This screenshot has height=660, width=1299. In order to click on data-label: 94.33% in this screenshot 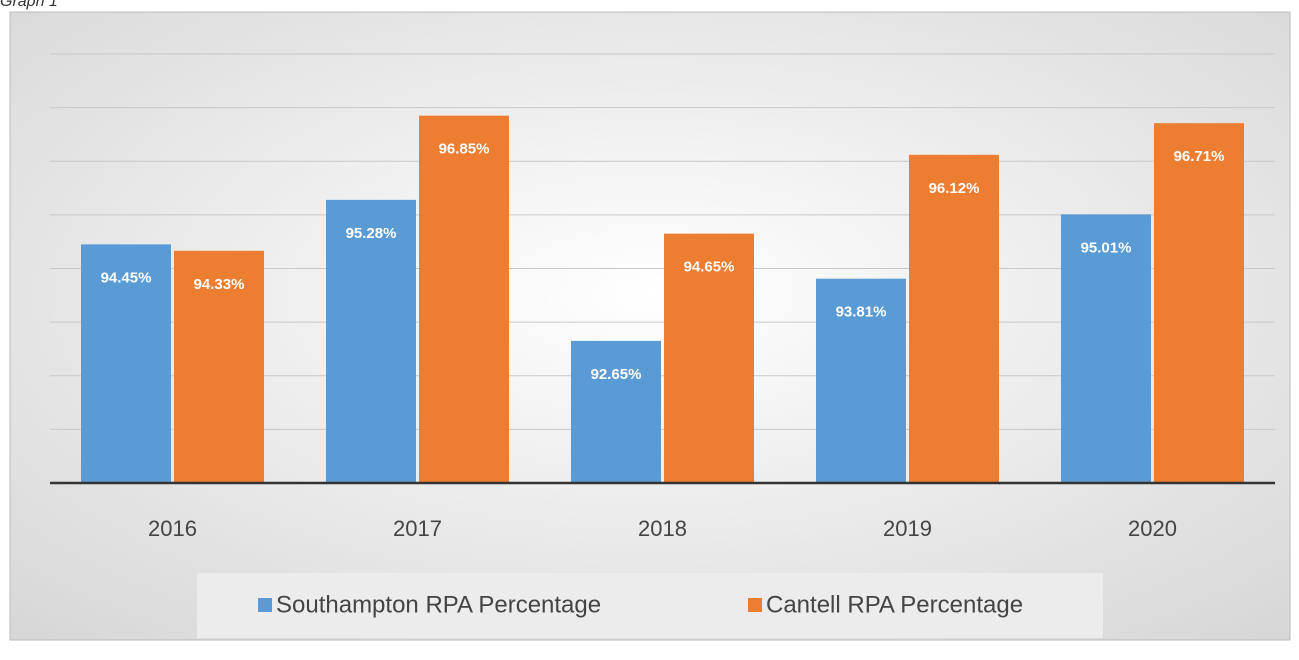, I will do `click(219, 284)`.